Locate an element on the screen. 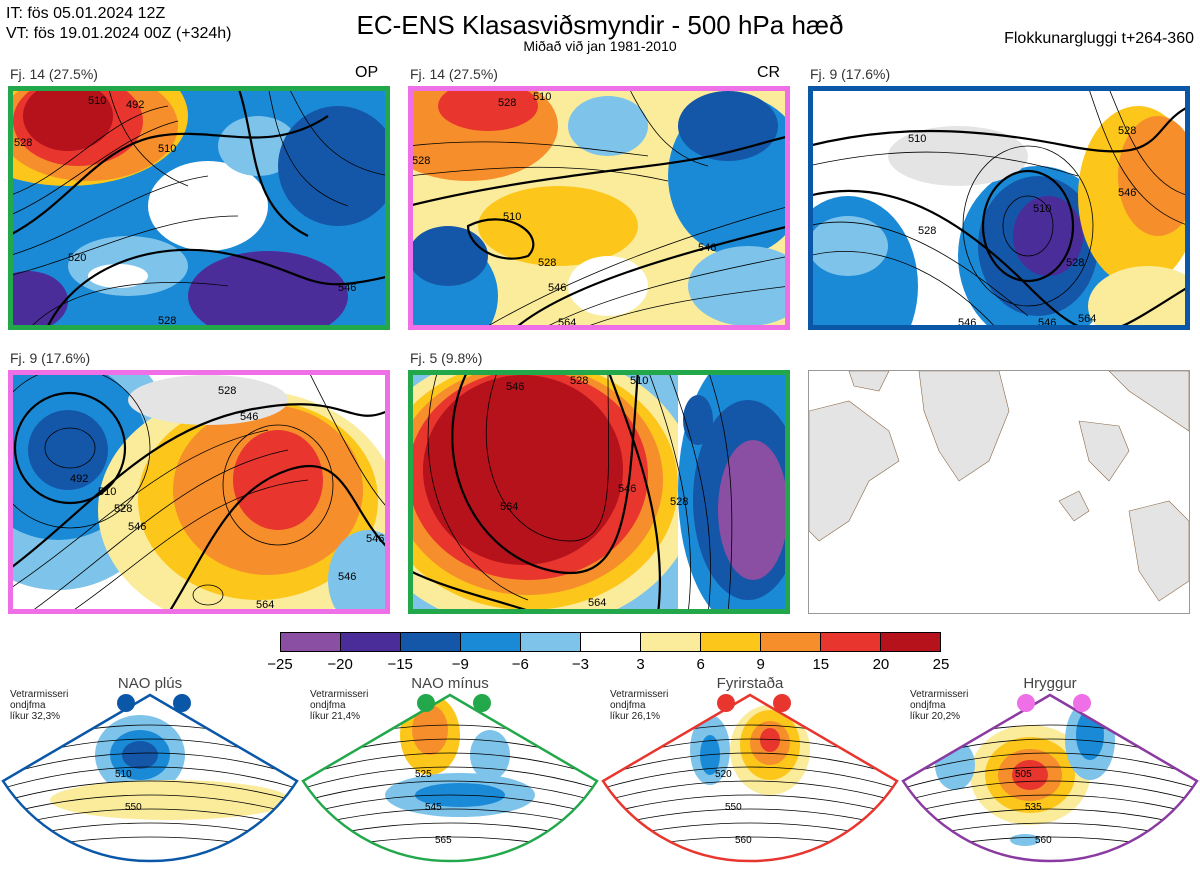 The height and width of the screenshot is (876, 1200). colorbar-tick-label: 3 is located at coordinates (640, 664).